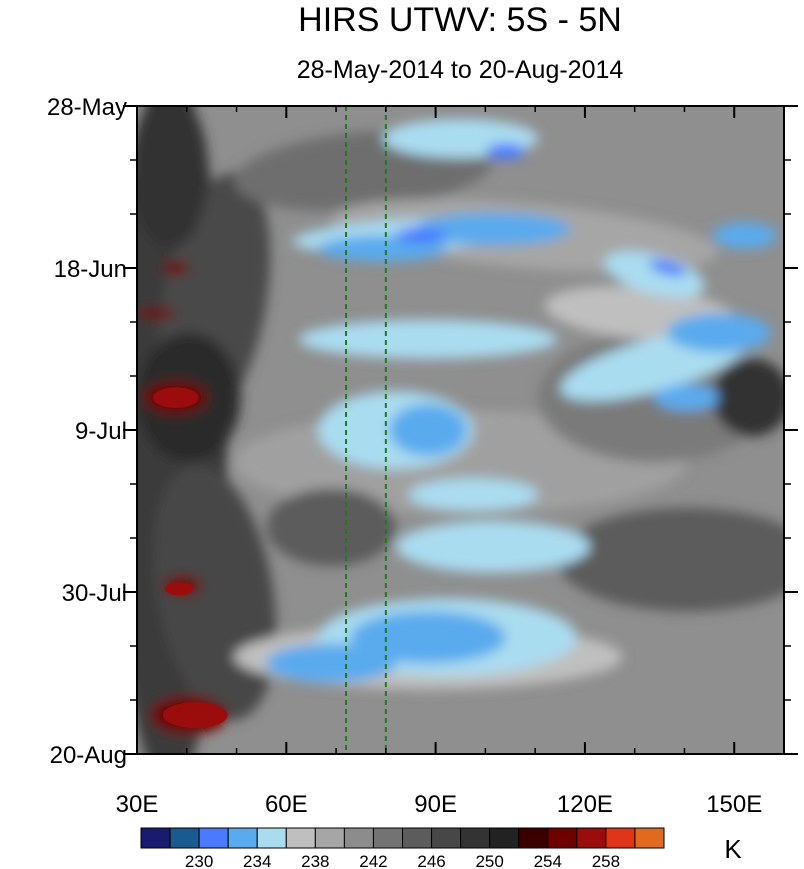  What do you see at coordinates (431, 860) in the screenshot?
I see `colorbar-label: 246` at bounding box center [431, 860].